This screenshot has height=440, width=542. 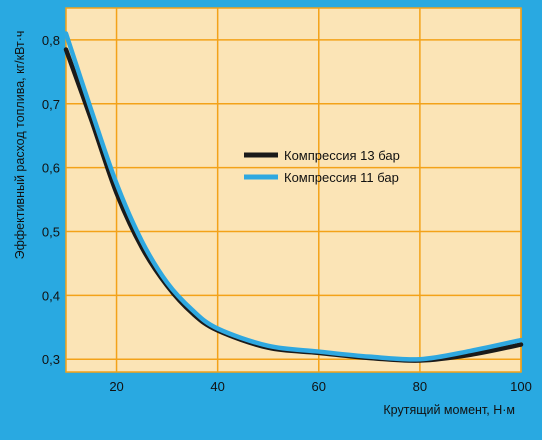 What do you see at coordinates (116, 386) in the screenshot?
I see `x-tick-label: 20` at bounding box center [116, 386].